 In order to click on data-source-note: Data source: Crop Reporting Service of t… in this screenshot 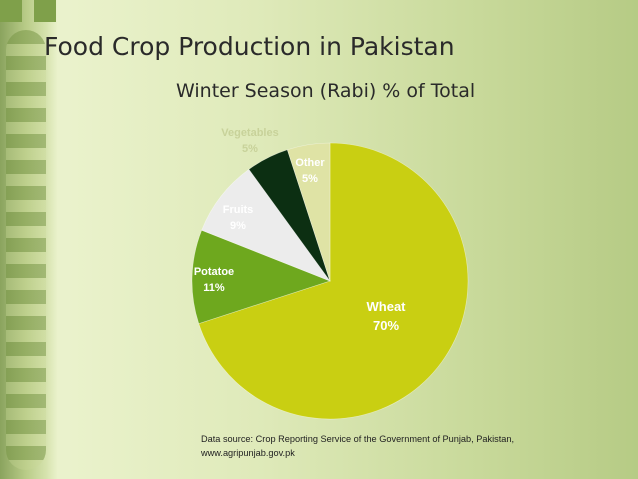, I will do `click(358, 446)`.